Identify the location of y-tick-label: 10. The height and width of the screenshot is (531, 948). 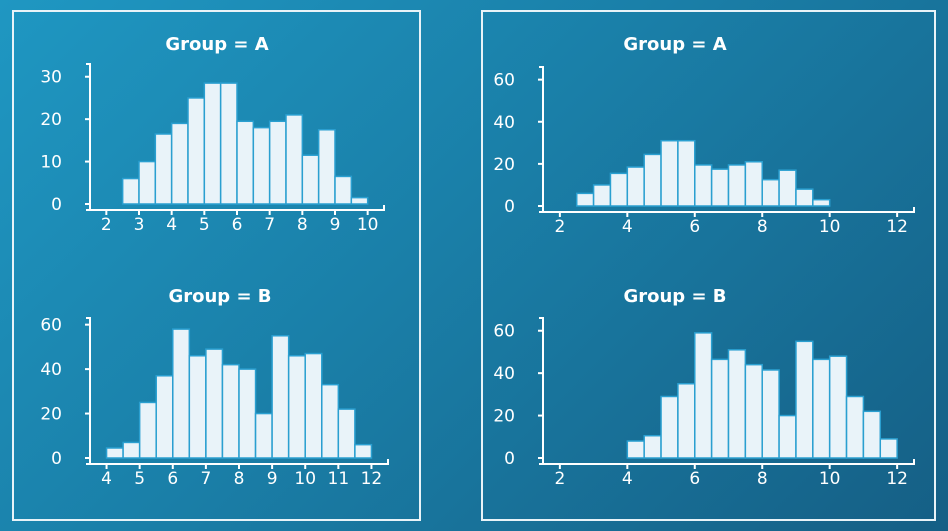
(51, 163).